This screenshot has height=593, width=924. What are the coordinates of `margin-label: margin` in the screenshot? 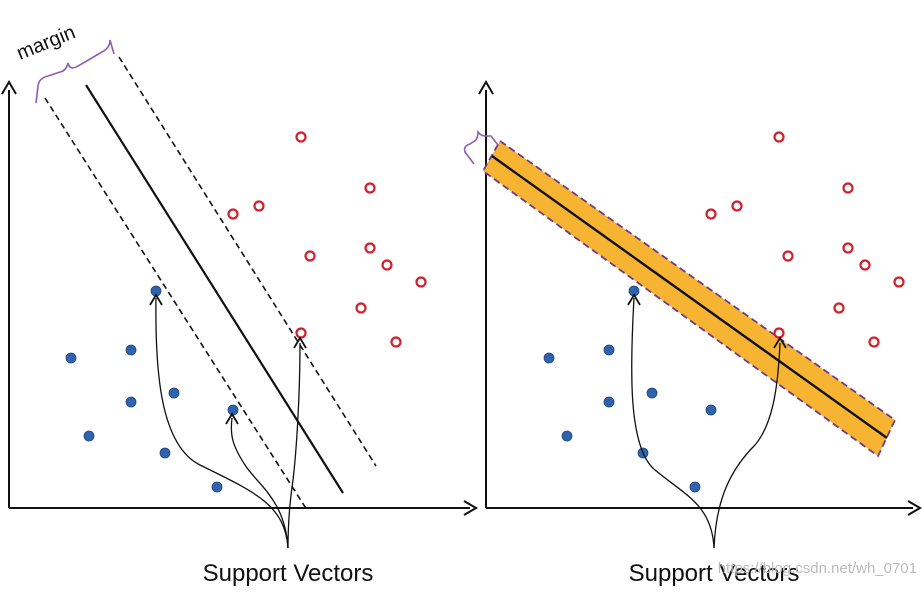 It's located at (46, 42).